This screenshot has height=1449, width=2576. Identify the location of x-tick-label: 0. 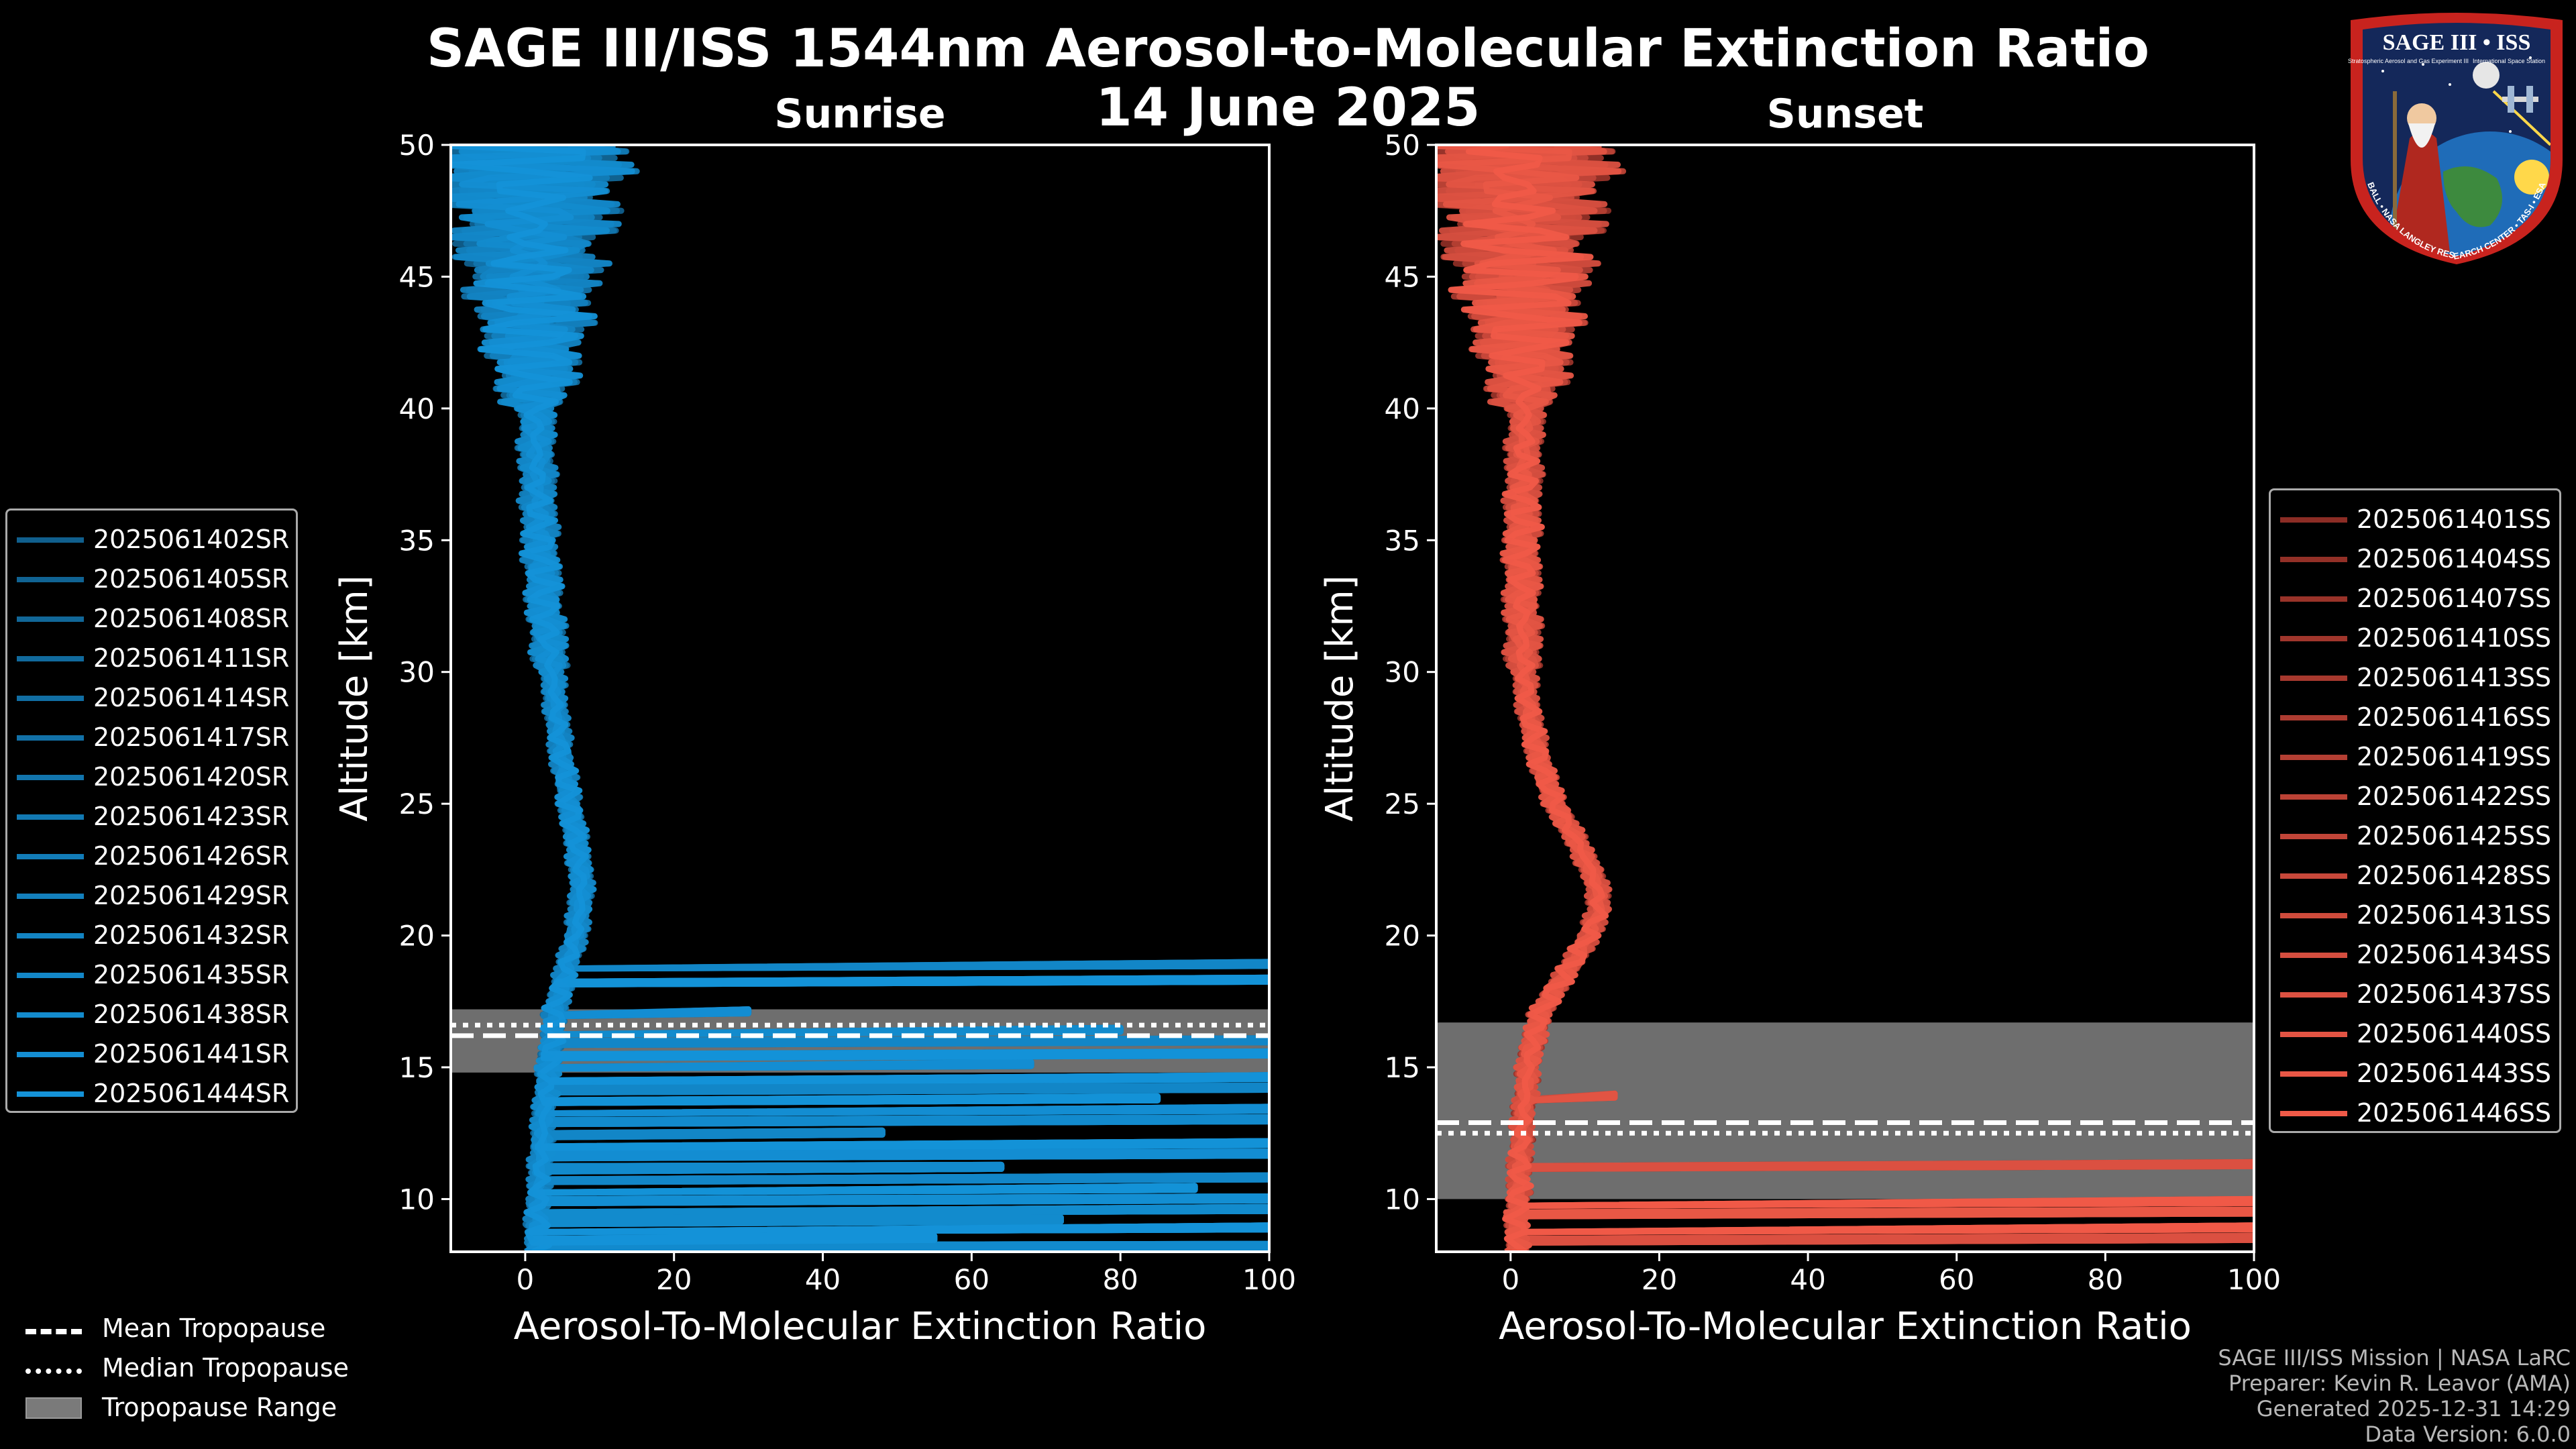
(526, 1279).